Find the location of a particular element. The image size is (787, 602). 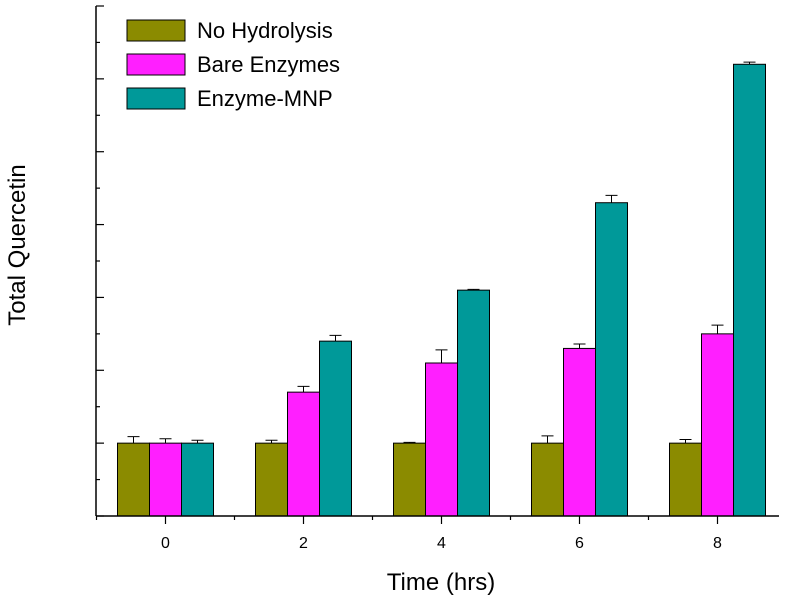

x-tick-label-0: 0 is located at coordinates (165, 543).